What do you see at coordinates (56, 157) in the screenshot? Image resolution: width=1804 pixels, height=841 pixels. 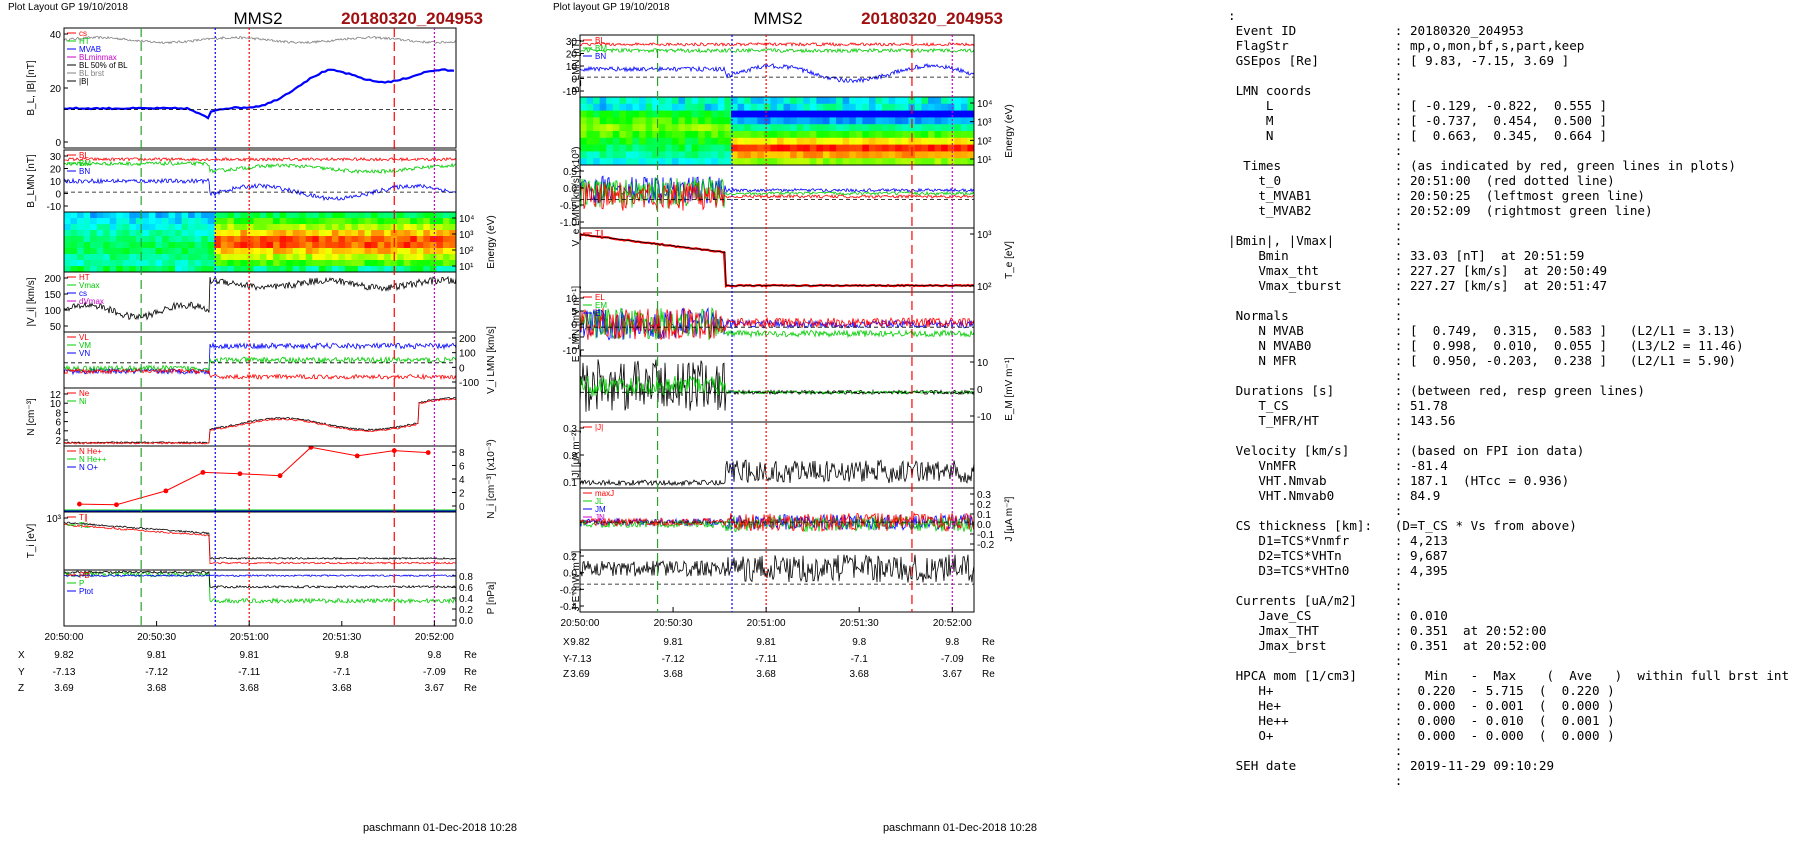 I see `y-tick-label: 30` at bounding box center [56, 157].